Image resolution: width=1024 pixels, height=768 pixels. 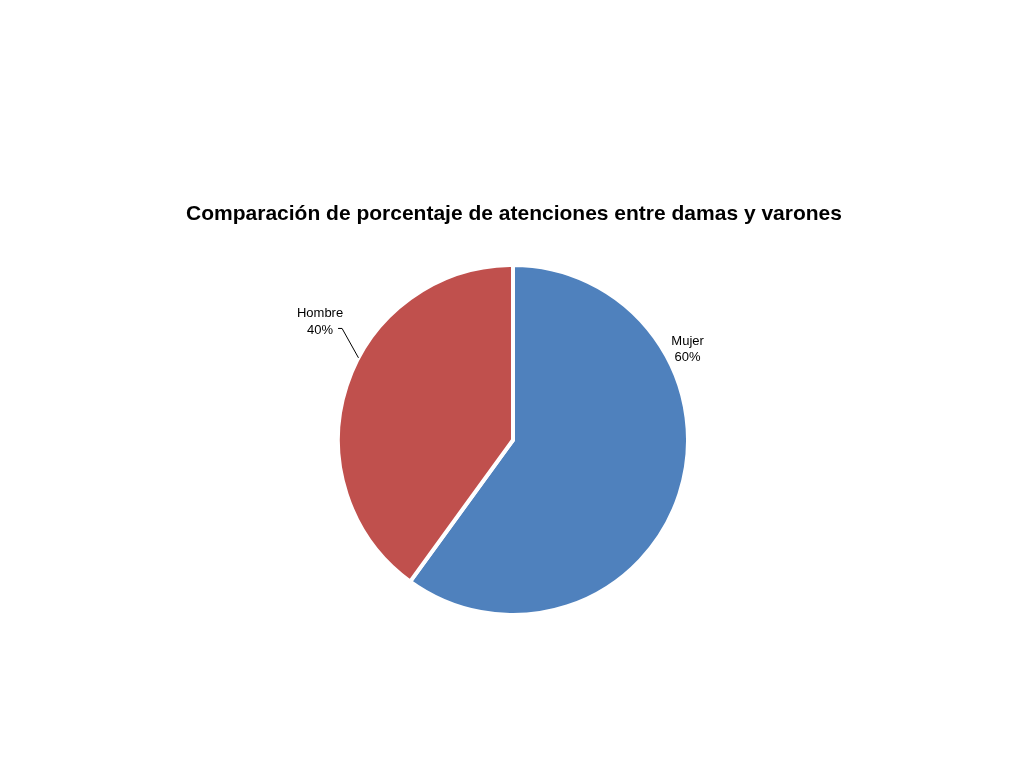 I want to click on slice-label: Hombre, so click(x=320, y=312).